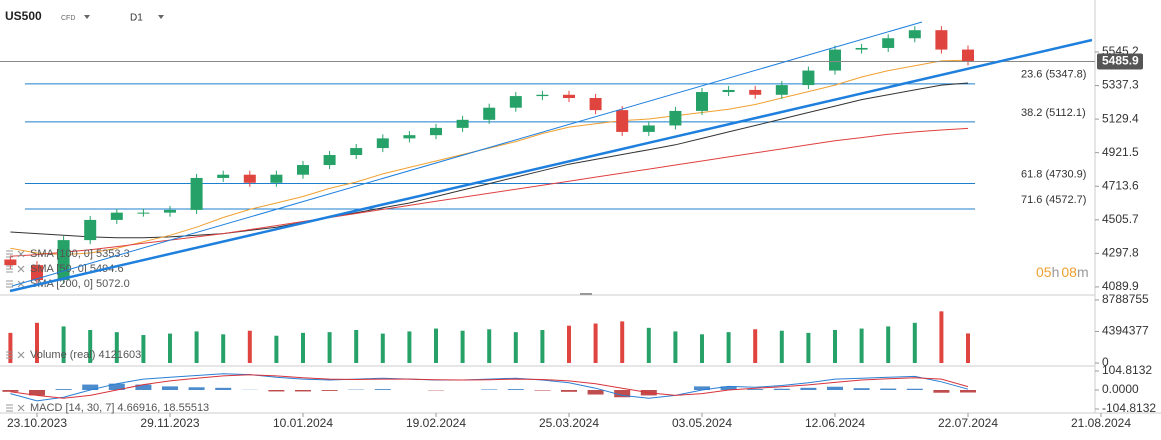  Describe the element at coordinates (1120, 118) in the screenshot. I see `y-tick-label: 5129.4` at that location.